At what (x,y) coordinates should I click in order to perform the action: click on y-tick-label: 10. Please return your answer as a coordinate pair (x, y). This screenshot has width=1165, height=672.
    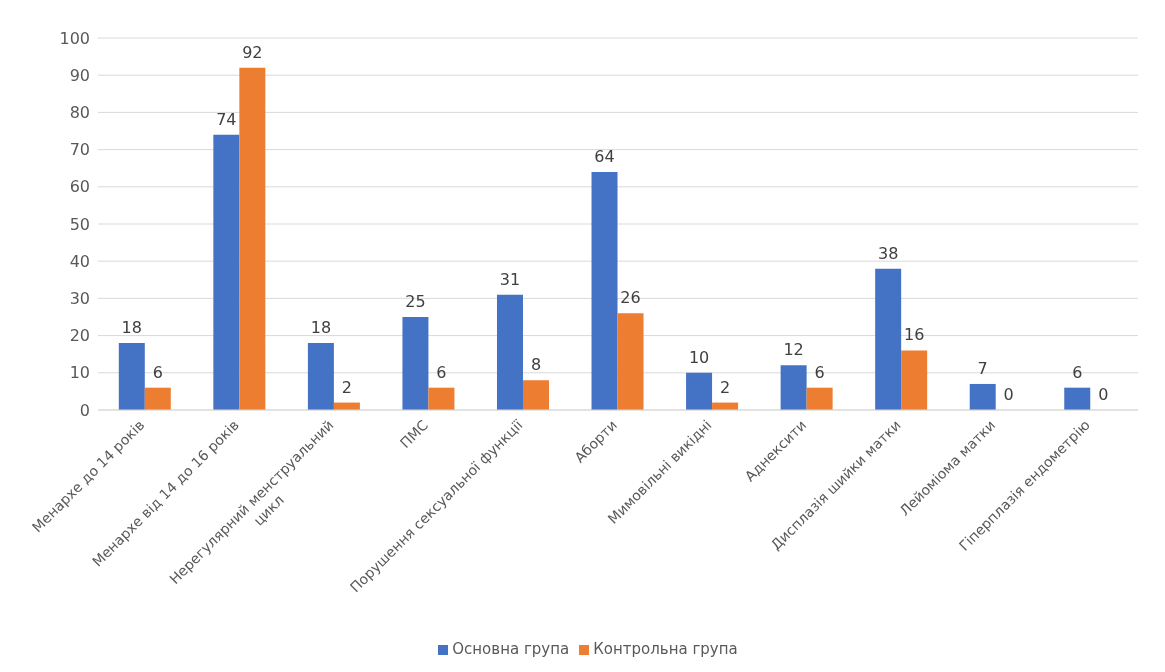
    Looking at the image, I should click on (79, 373).